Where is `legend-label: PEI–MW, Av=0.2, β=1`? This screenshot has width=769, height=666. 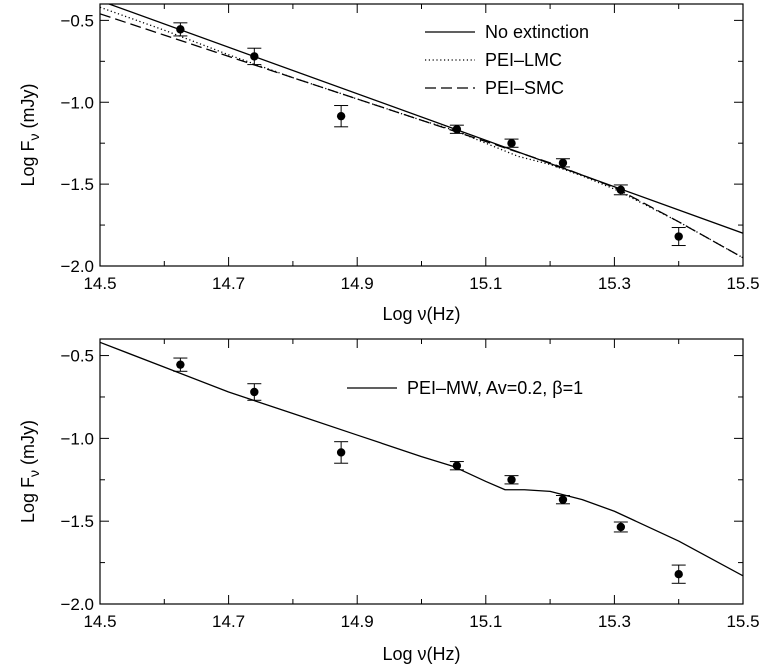
legend-label: PEI–MW, Av=0.2, β=1 is located at coordinates (495, 388).